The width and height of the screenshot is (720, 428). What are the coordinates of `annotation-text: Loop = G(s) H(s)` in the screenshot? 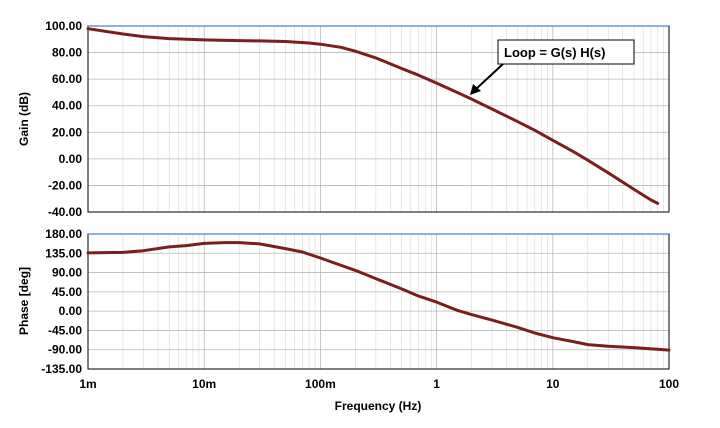 It's located at (554, 52).